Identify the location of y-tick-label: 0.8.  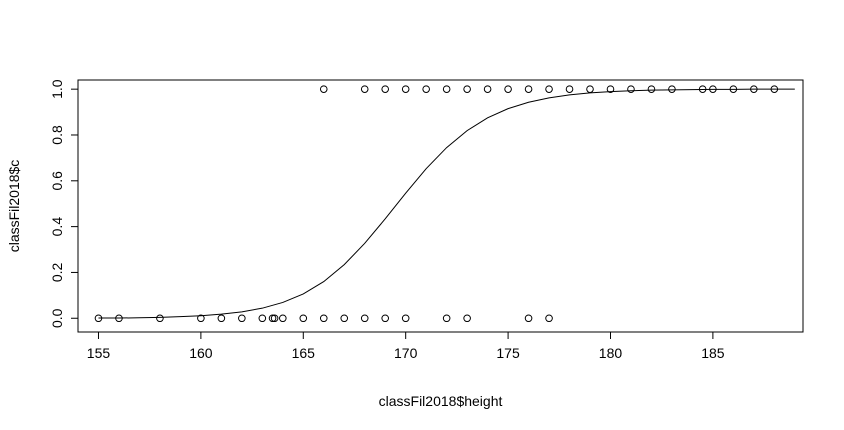
(57, 135).